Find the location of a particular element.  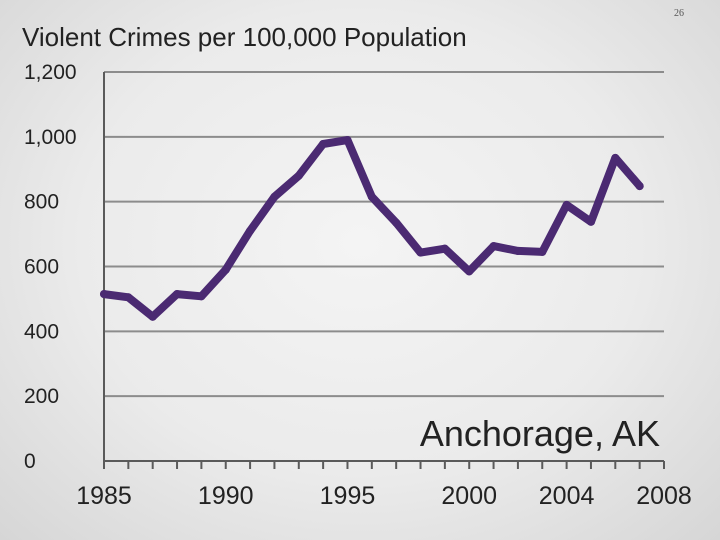

data-point-1990 is located at coordinates (225, 269).